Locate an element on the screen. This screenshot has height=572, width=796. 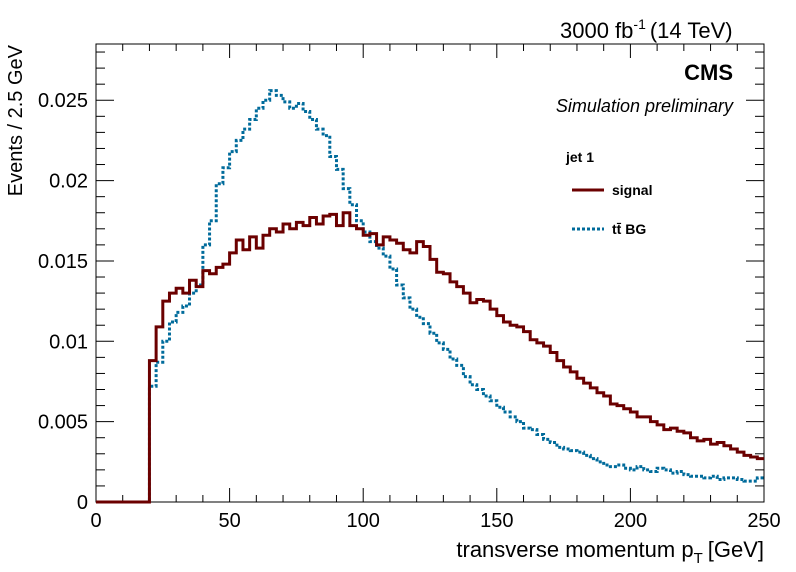
y-tick-label: 0.015 is located at coordinates (63, 262).